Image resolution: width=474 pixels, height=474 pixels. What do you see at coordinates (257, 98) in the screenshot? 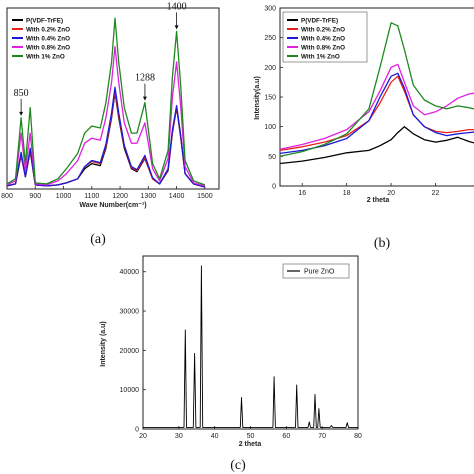
I see `panel-b-y-axis-label: Intensity(a.u)` at bounding box center [257, 98].